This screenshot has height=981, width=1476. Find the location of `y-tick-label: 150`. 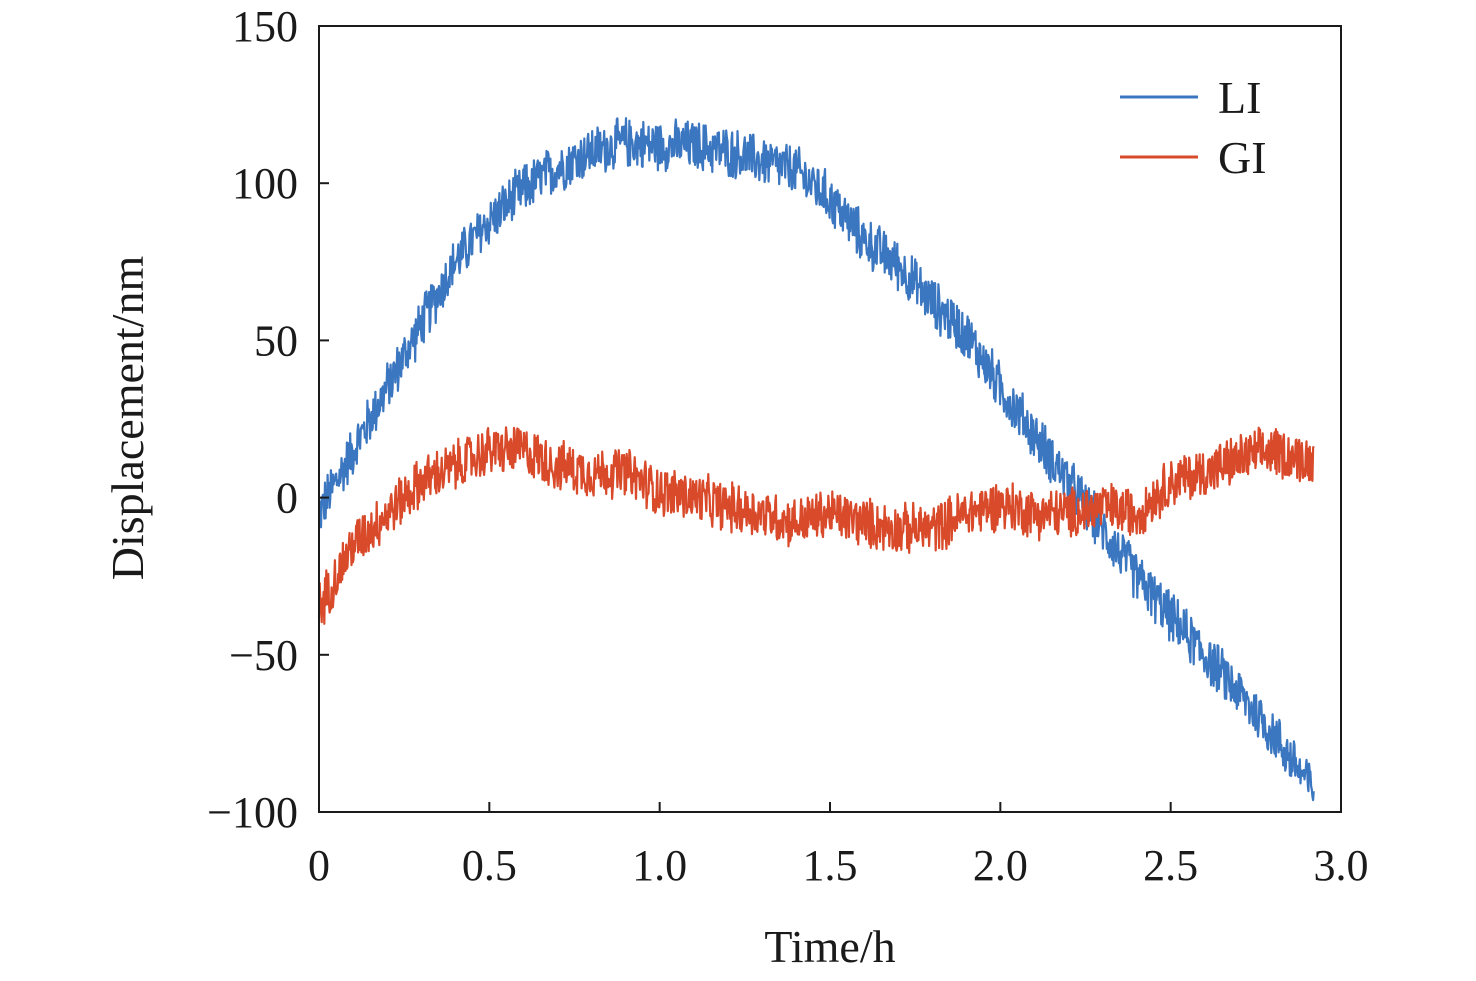

y-tick-label: 150 is located at coordinates (265, 26).